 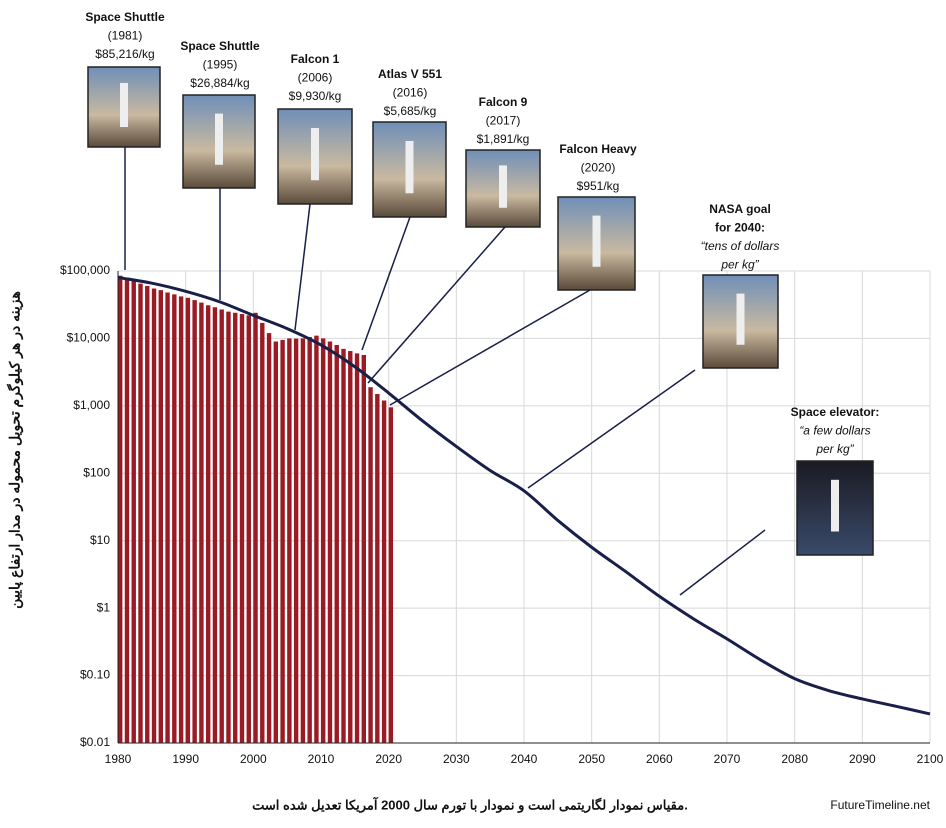 What do you see at coordinates (321, 759) in the screenshot?
I see `x-tick-label: 2010` at bounding box center [321, 759].